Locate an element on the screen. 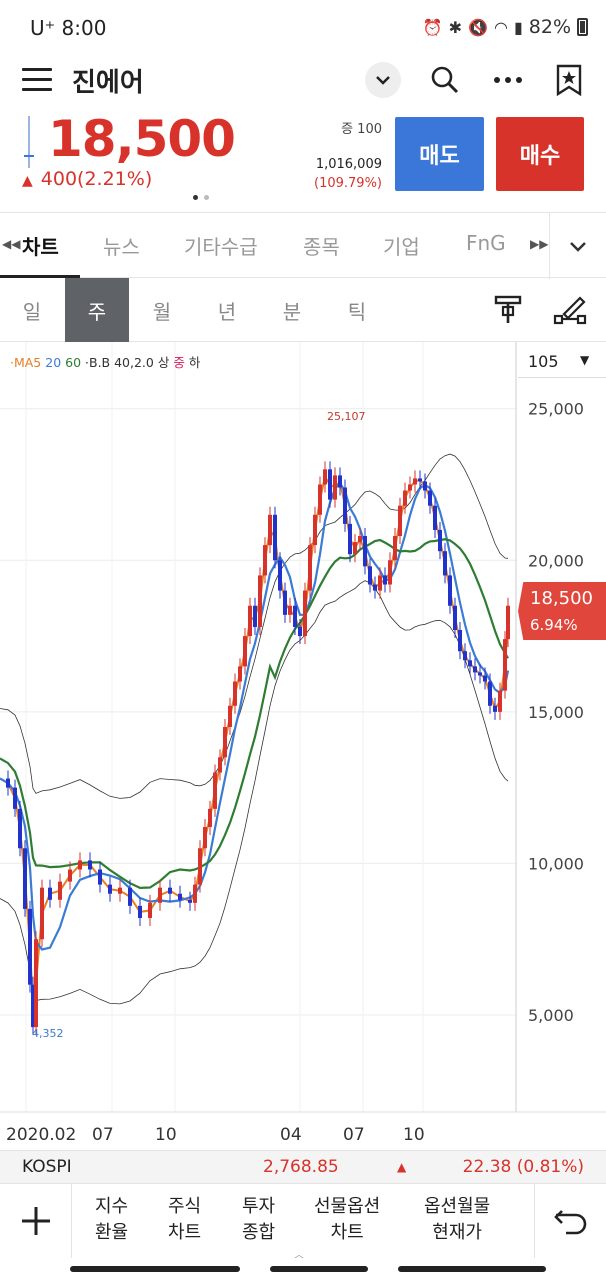  x-tick-label: 07 is located at coordinates (103, 1135).